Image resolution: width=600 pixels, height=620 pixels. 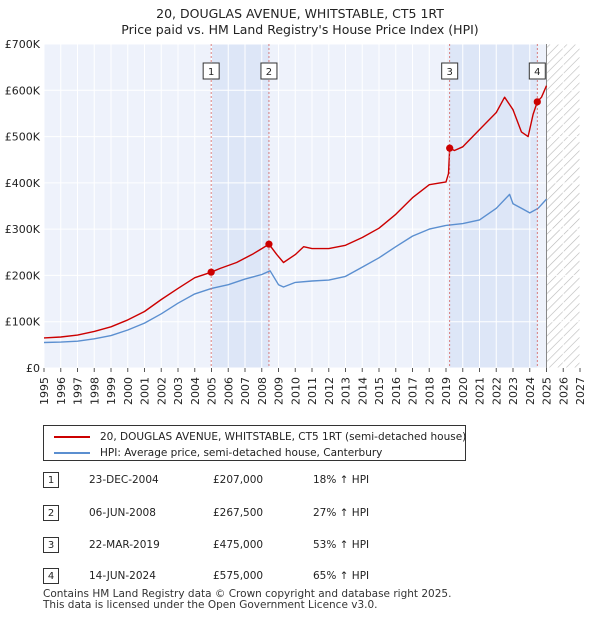 I want to click on x-tick-label: 2019, so click(x=446, y=391).